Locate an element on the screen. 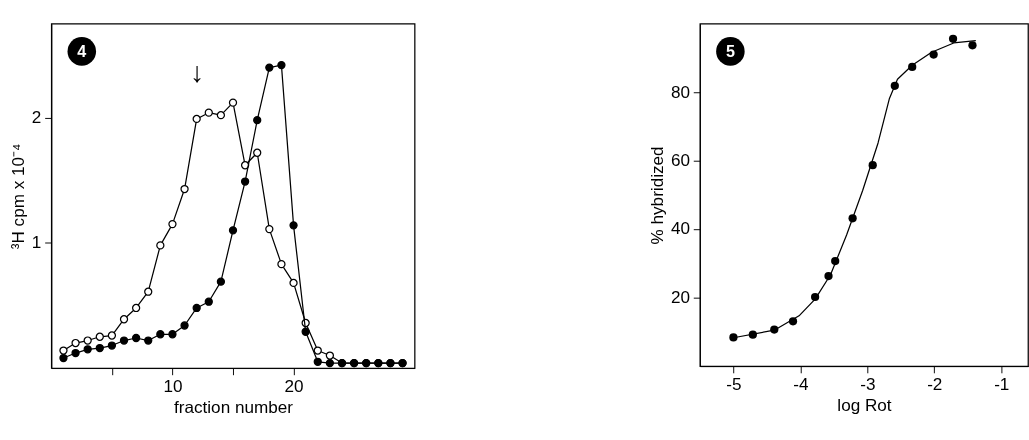  x-axis-title: fraction number is located at coordinates (234, 408).